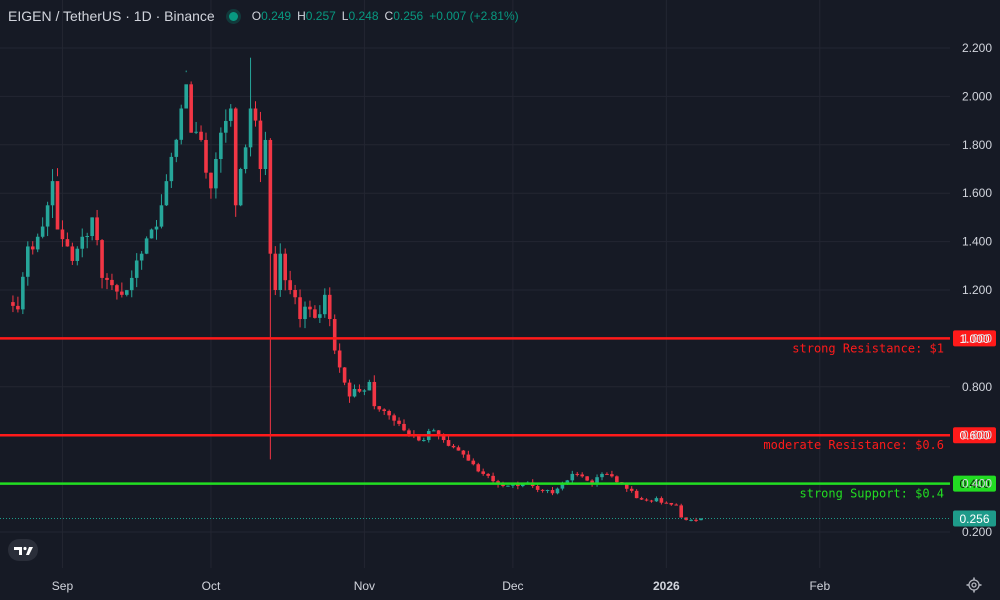 Image resolution: width=1000 pixels, height=600 pixels. Describe the element at coordinates (977, 387) in the screenshot. I see `y-tick-label: 0.800` at that location.